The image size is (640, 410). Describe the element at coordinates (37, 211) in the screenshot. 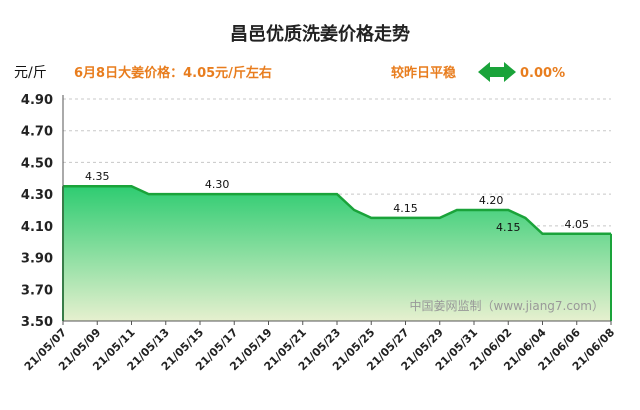

I see `y-tick-labels: 4.90 4.70 4.50 4.30 4.10 3.90 3.70 3.50` at that location.